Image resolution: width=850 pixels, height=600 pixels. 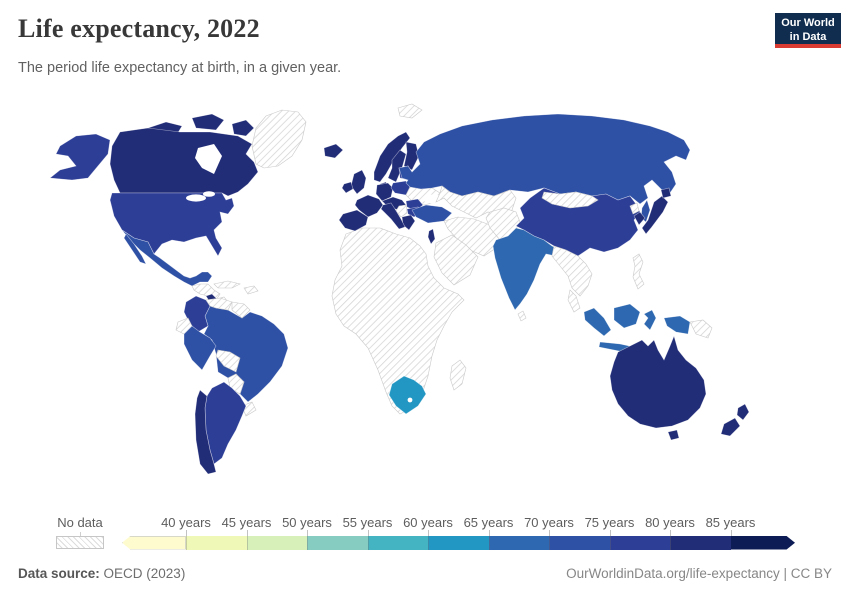 I want to click on region-united-kingdom, so click(x=358, y=182).